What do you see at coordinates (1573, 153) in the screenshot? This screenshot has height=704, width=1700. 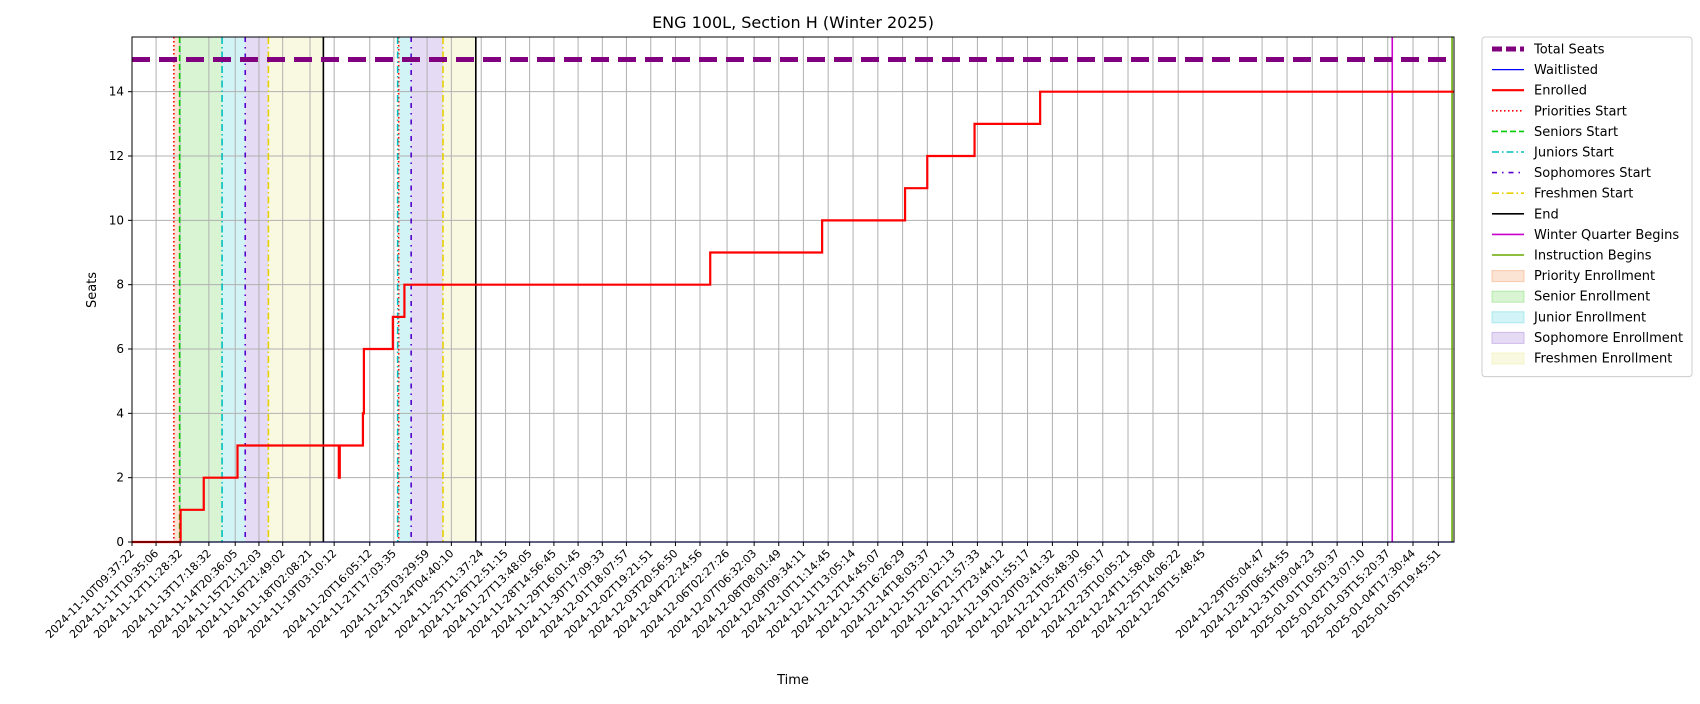 I see `legend-label: Juniors Start` at bounding box center [1573, 153].